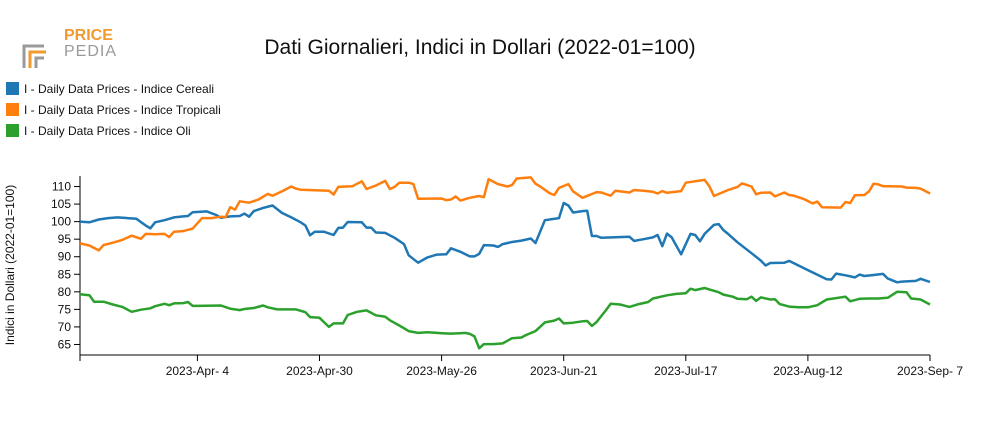  I want to click on y-tick-label: 95, so click(65, 239).